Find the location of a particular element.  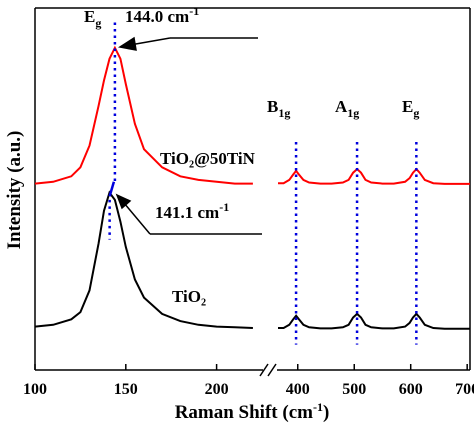

annotation-text: B is located at coordinates (272, 106).